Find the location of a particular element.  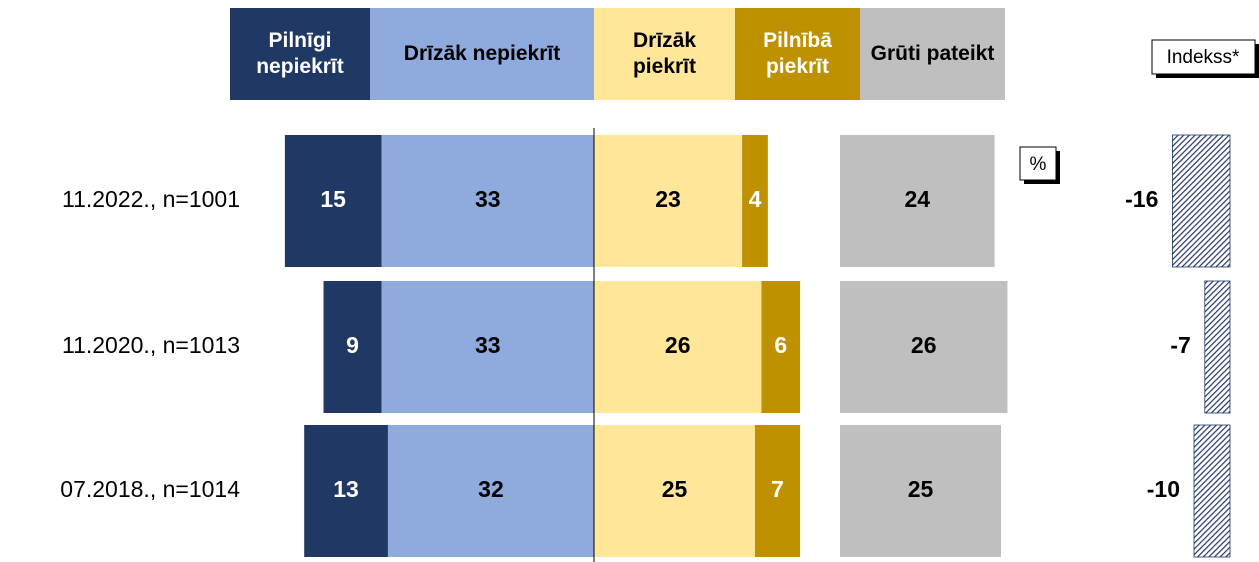

value-label: 24 is located at coordinates (917, 199).